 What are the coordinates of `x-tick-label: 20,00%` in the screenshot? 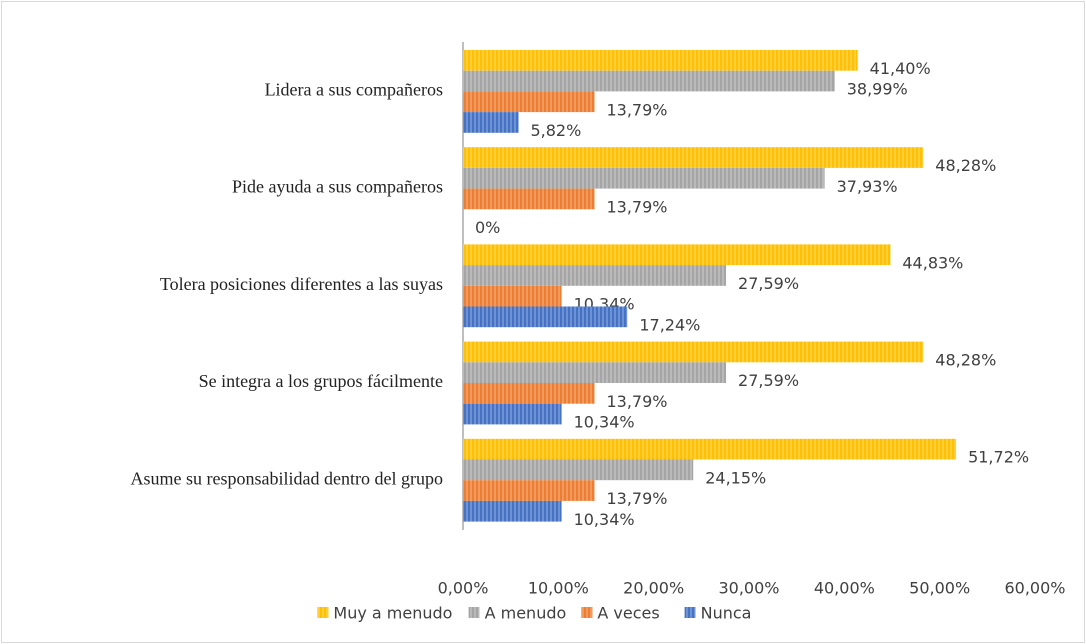 It's located at (653, 588).